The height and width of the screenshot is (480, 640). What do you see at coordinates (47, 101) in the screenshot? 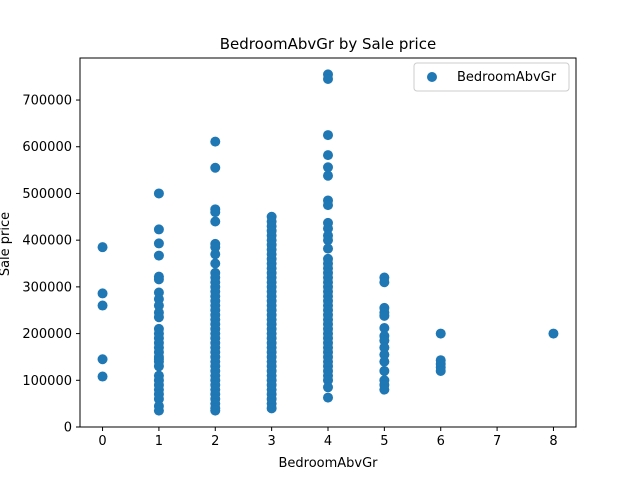
I see `y-tick-label: 700000` at bounding box center [47, 101].